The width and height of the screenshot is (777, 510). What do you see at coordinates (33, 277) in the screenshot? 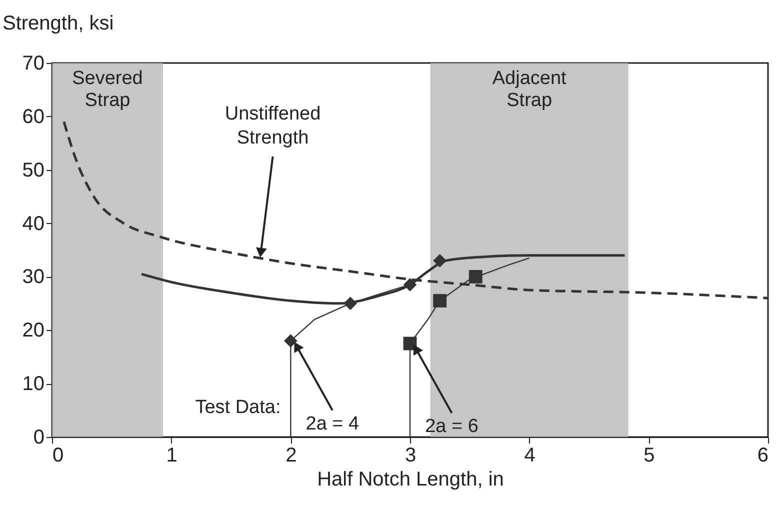
I see `y-tick-label: 30` at bounding box center [33, 277].